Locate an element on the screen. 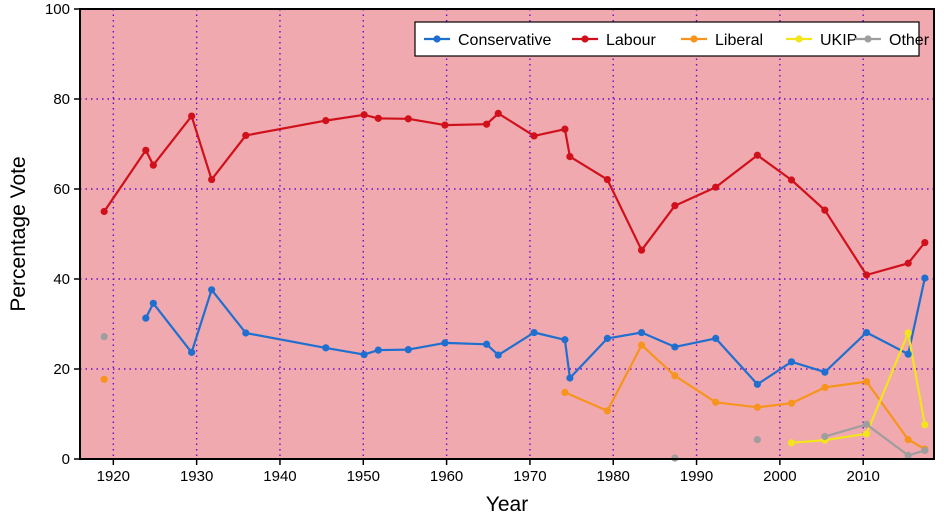 The height and width of the screenshot is (519, 944). x-tick-label: 2000 is located at coordinates (779, 476).